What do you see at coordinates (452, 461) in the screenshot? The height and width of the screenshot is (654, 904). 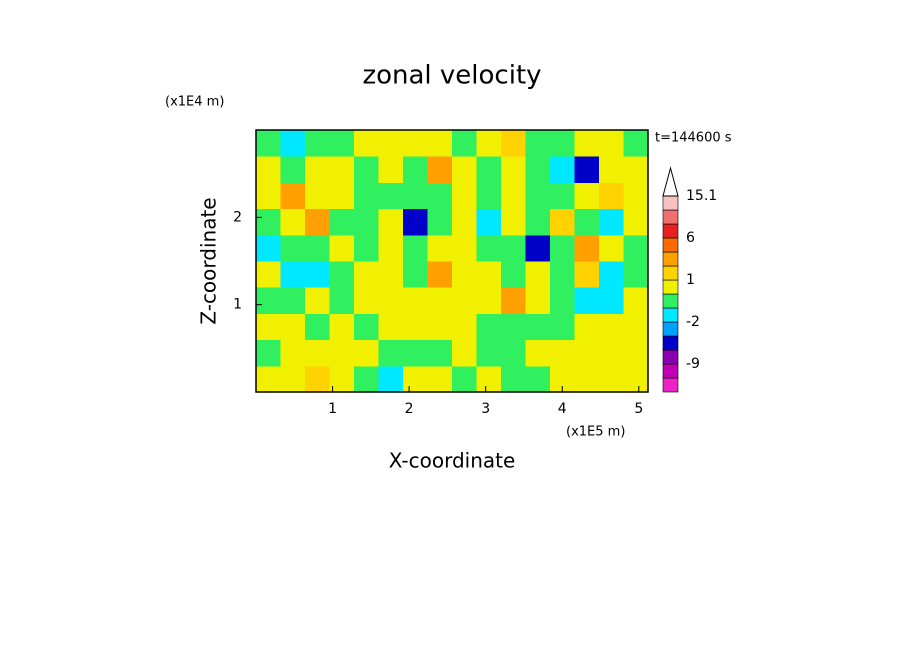 I see `x-axis-title: X-coordinate` at bounding box center [452, 461].